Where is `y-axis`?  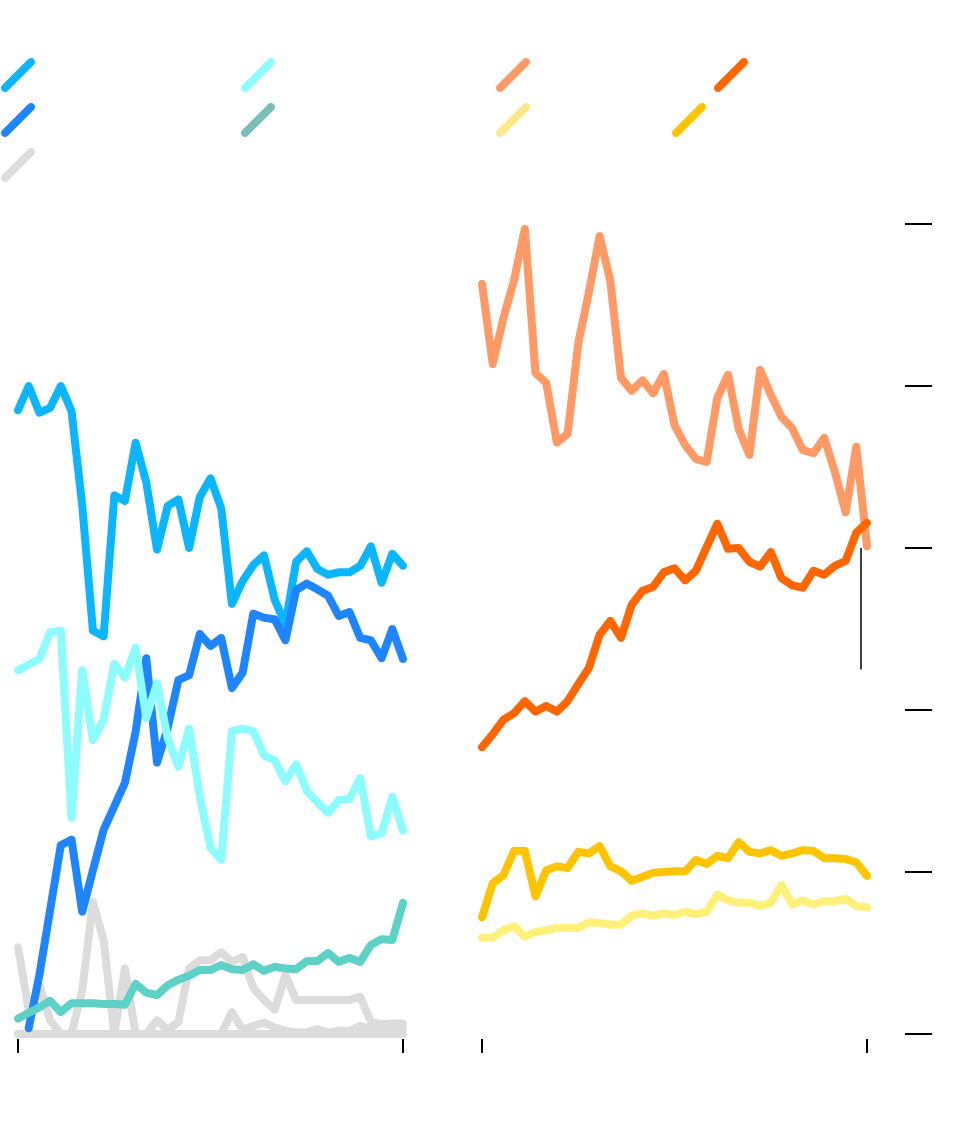 y-axis is located at coordinates (918, 629).